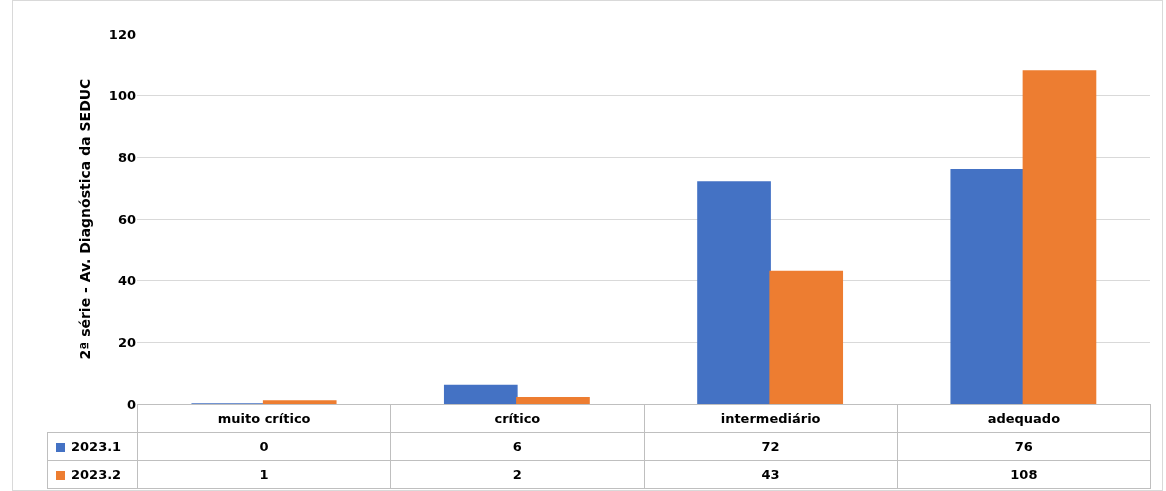 The image size is (1166, 491). What do you see at coordinates (264, 446) in the screenshot?
I see `data-label: 0` at bounding box center [264, 446].